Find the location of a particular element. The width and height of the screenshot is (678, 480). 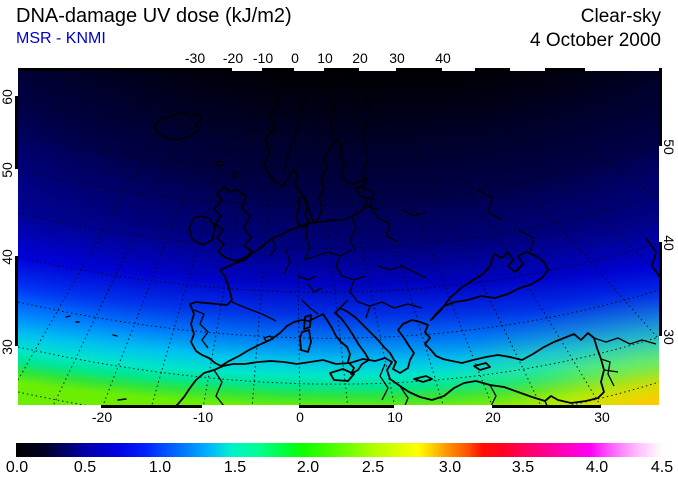

map-frame-right is located at coordinates (660, 238).